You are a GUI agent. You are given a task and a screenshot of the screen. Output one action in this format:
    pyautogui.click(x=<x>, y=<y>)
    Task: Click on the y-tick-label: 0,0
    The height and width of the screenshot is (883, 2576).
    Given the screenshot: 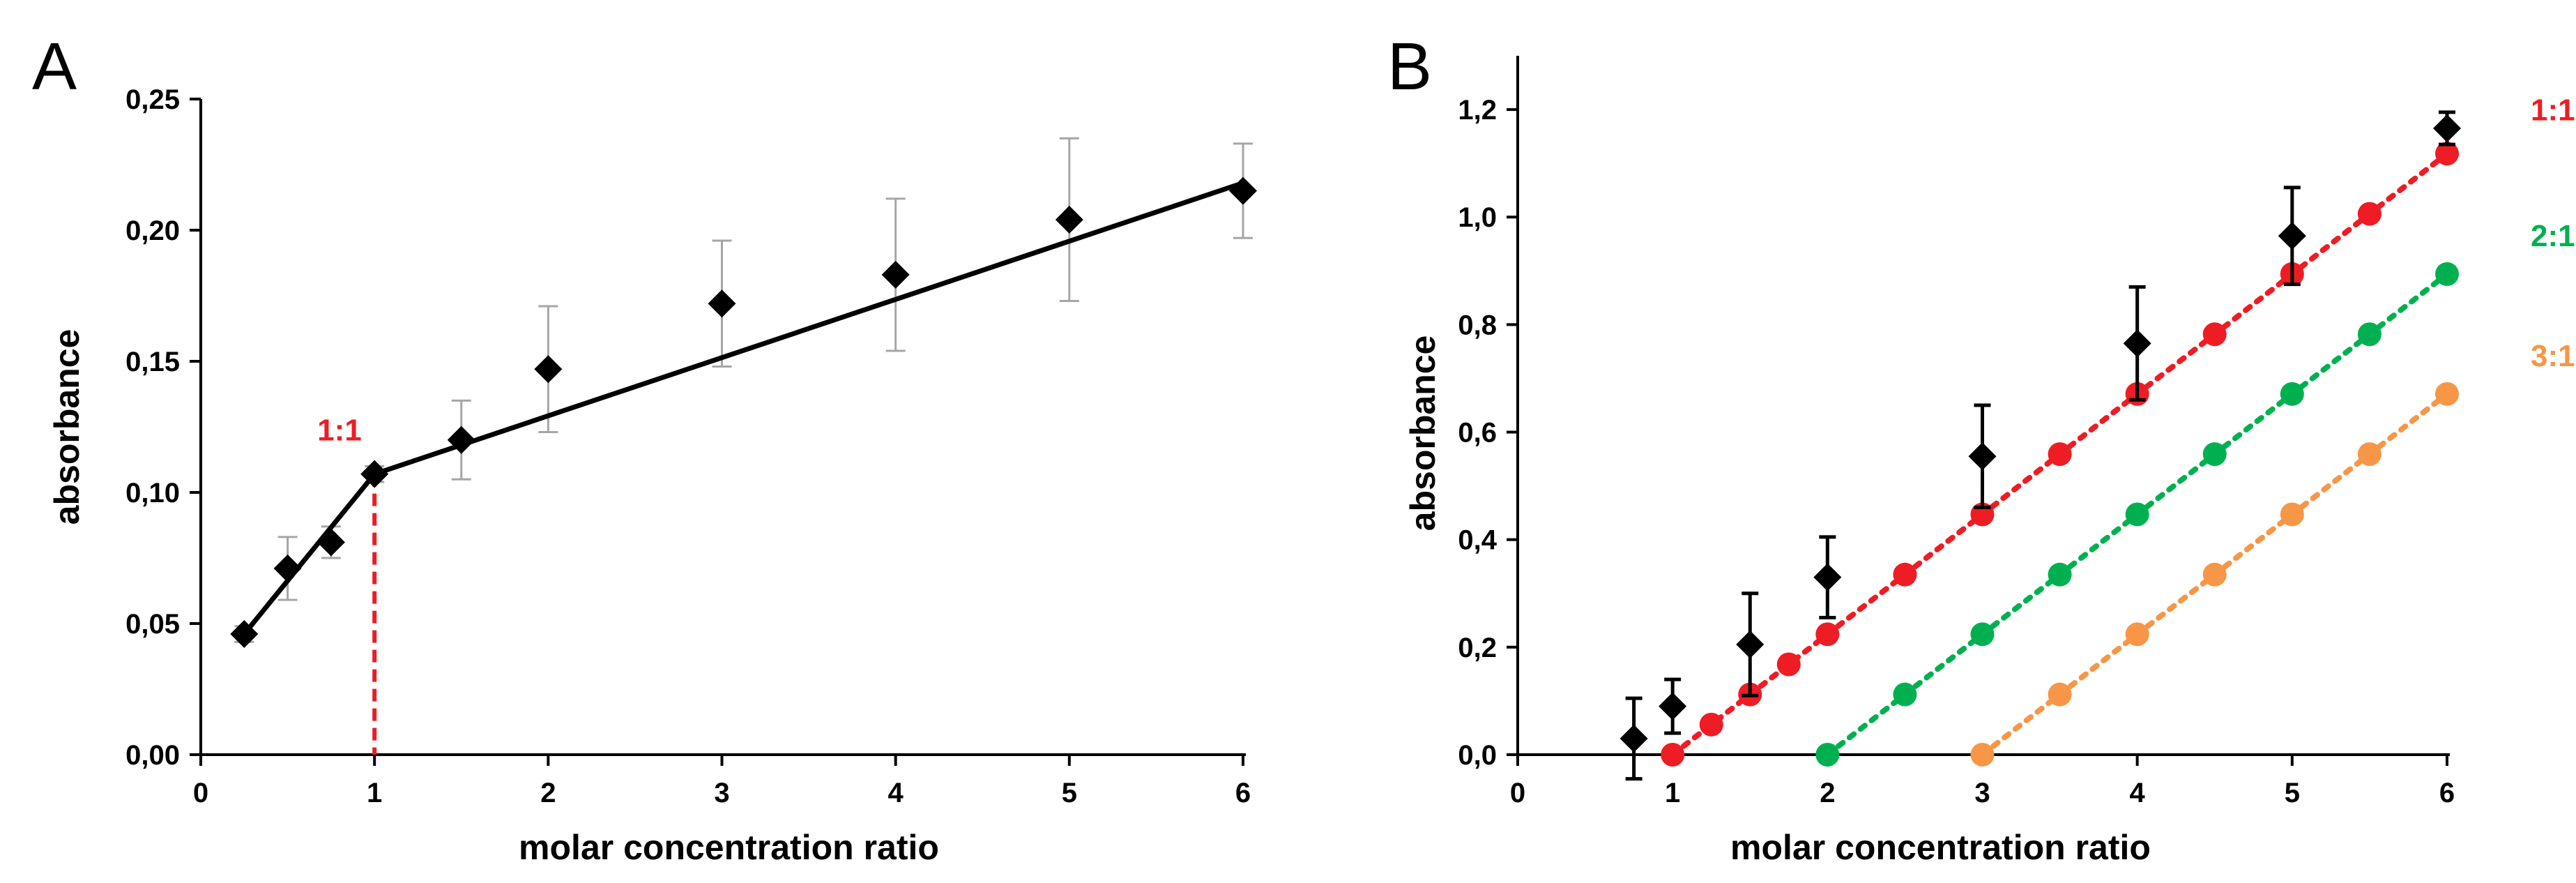 What is the action you would take?
    pyautogui.click(x=1478, y=756)
    